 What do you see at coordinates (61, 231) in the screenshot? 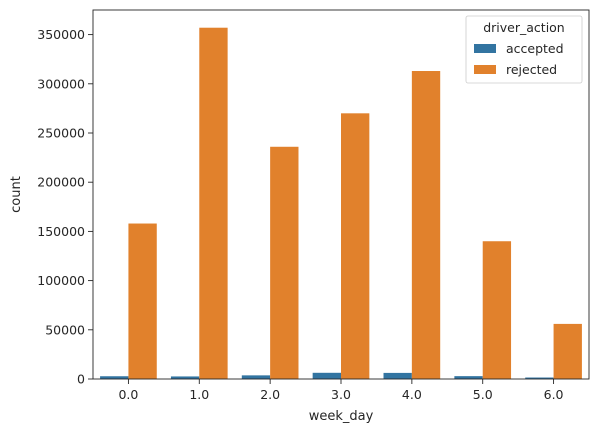
I see `y-tick-label: 150000` at bounding box center [61, 231].